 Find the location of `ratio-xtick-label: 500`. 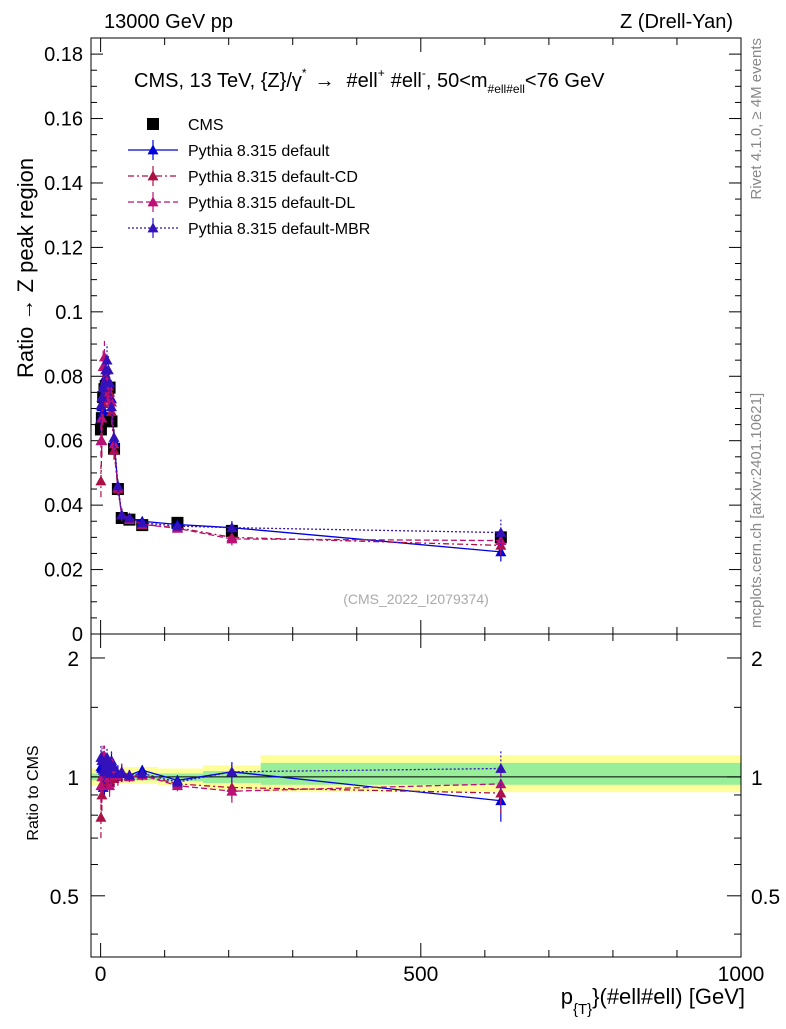

ratio-xtick-label: 500 is located at coordinates (420, 974).